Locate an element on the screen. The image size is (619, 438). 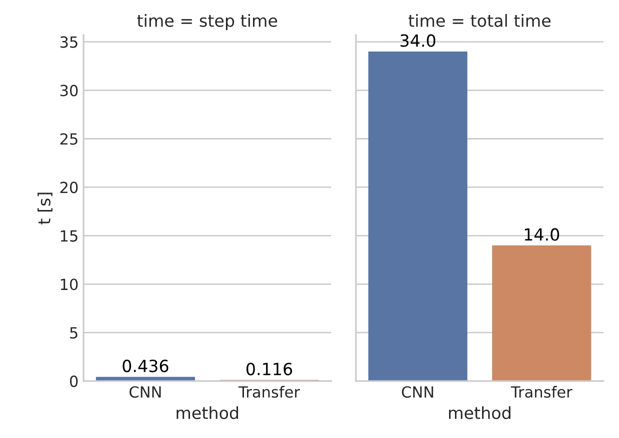
data-label: 34.0 is located at coordinates (418, 40).